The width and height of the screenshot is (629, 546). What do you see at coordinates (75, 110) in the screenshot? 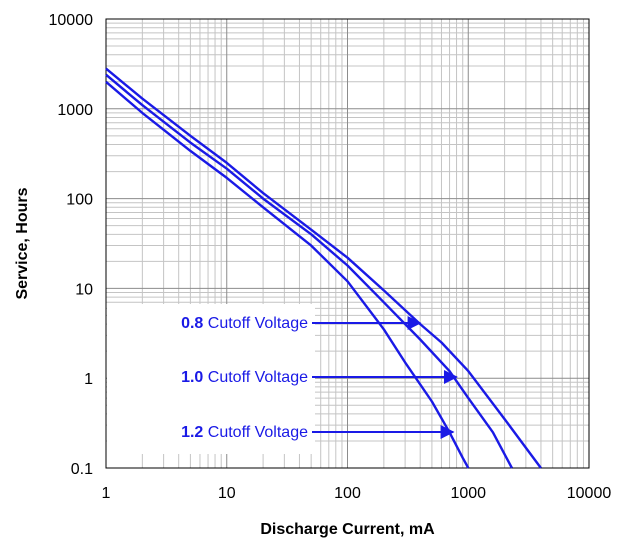
I see `y-tick-label: 1000` at bounding box center [75, 110].